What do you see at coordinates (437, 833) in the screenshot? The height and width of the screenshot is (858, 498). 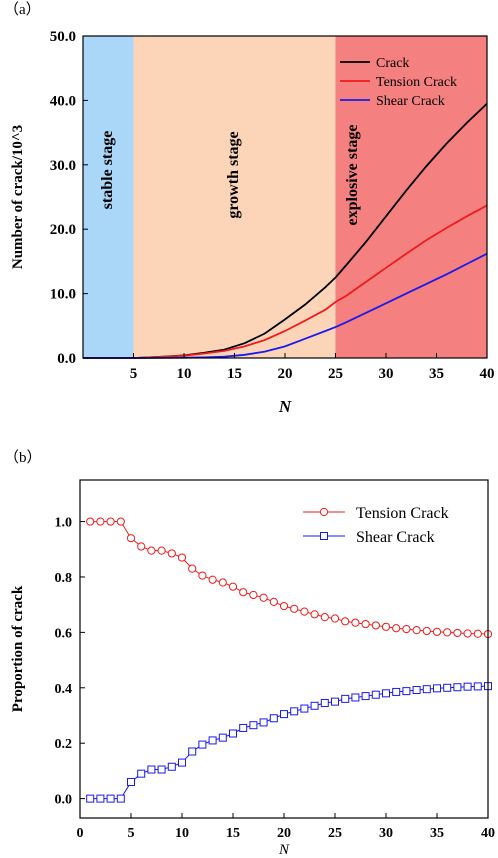 I see `x-tick-label: 35` at bounding box center [437, 833].